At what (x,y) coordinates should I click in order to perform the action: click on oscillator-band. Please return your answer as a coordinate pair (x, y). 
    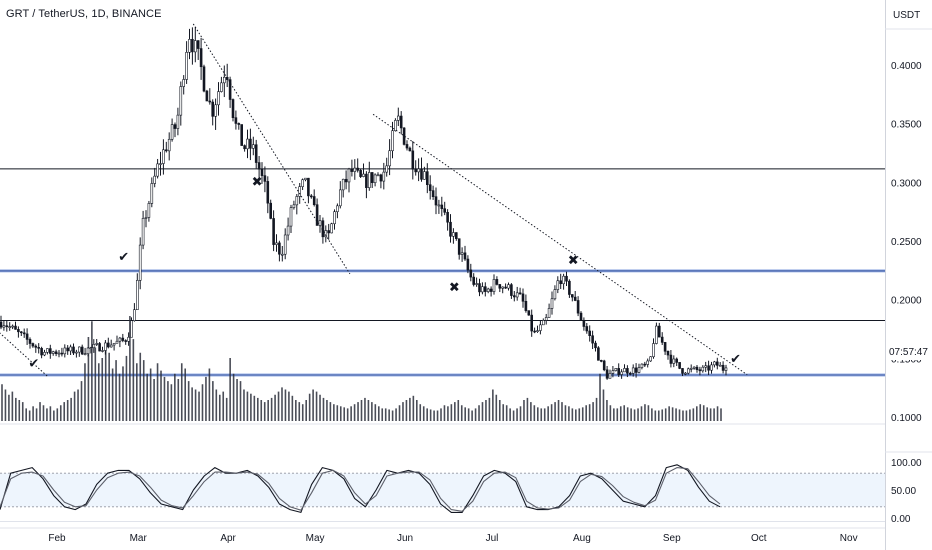
    Looking at the image, I should click on (442, 490).